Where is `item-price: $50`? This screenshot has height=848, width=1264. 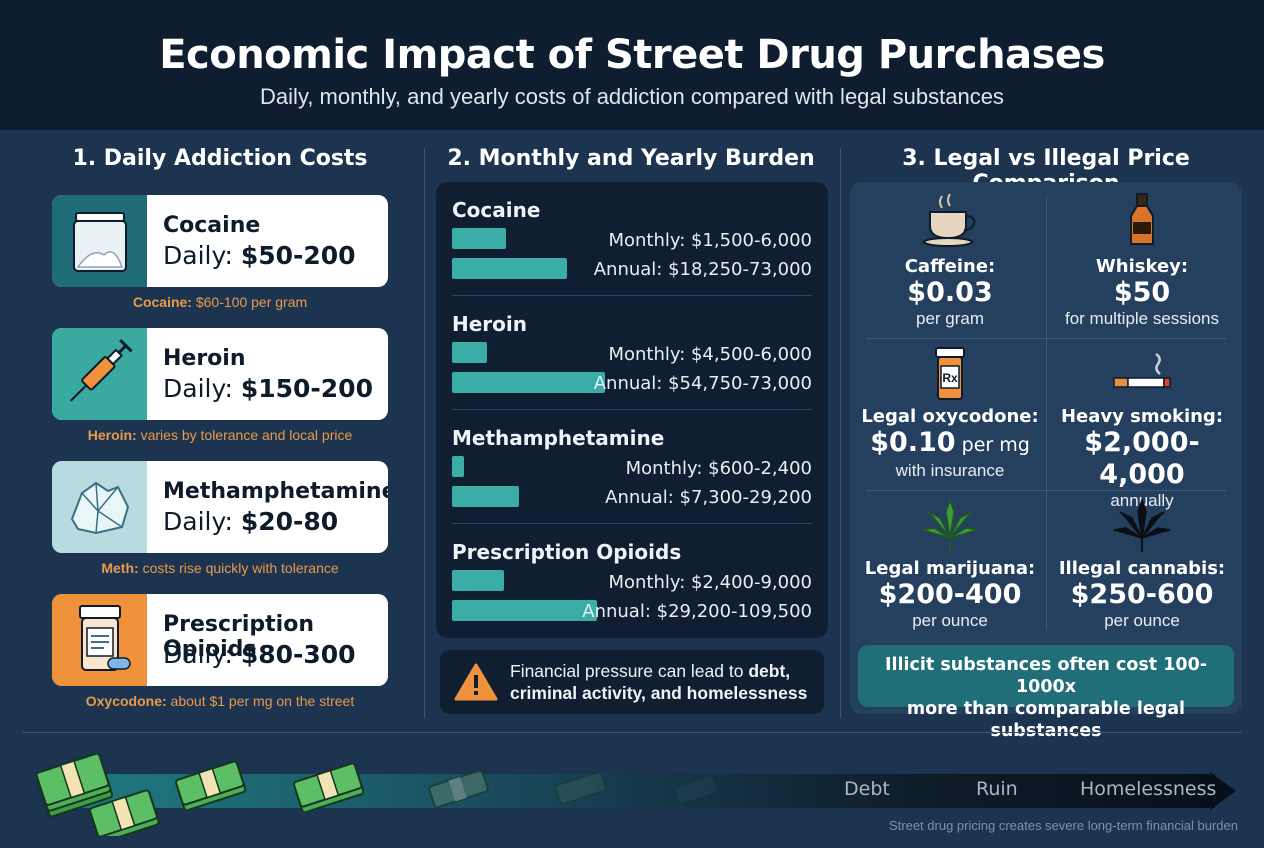
item-price: $50 is located at coordinates (1142, 292).